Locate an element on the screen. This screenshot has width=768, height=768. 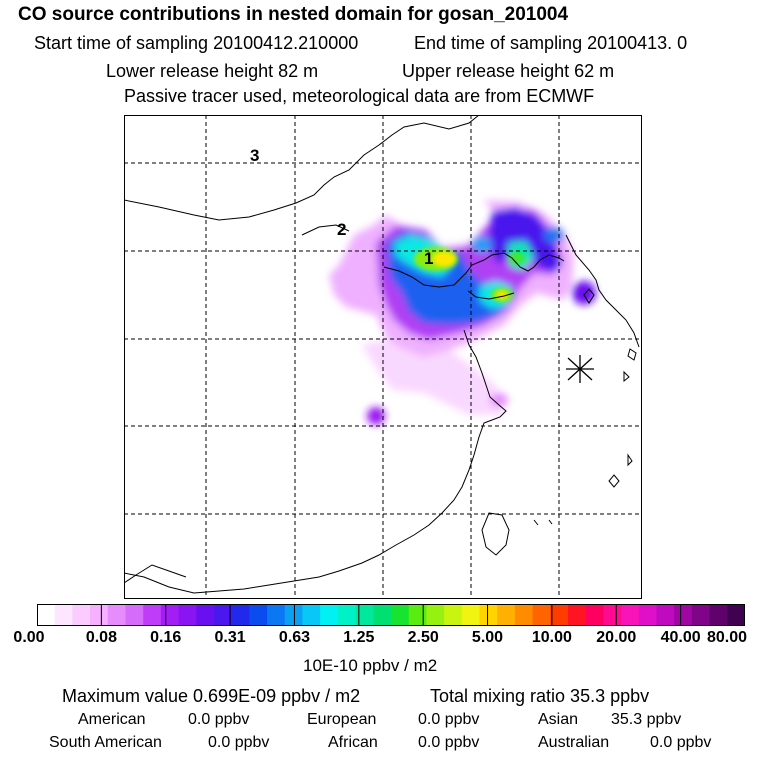
colorbar-tick-label: 2.50 is located at coordinates (423, 637).